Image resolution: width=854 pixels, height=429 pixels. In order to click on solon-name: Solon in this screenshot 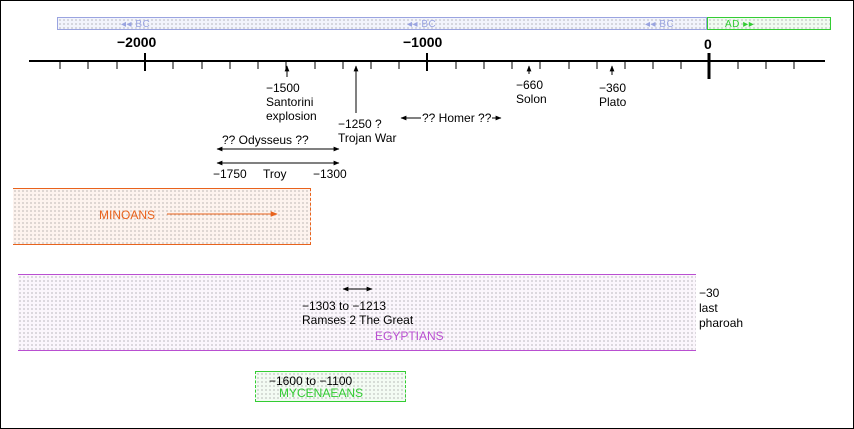, I will do `click(531, 99)`.